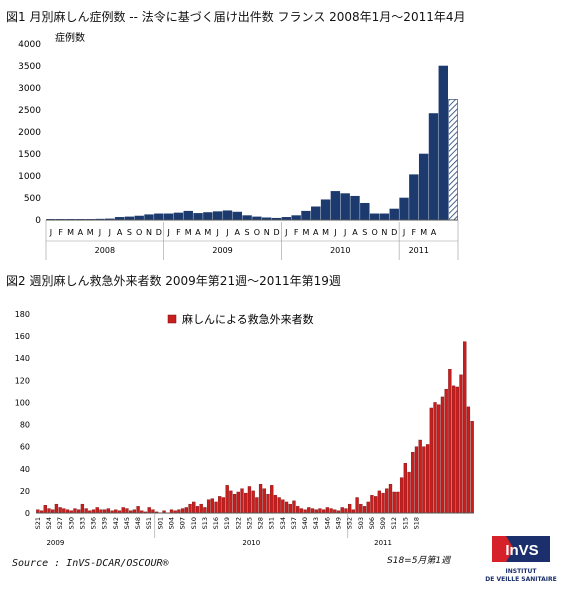 Image resolution: width=562 pixels, height=591 pixels. I want to click on chart2-xtick: S40, so click(305, 523).